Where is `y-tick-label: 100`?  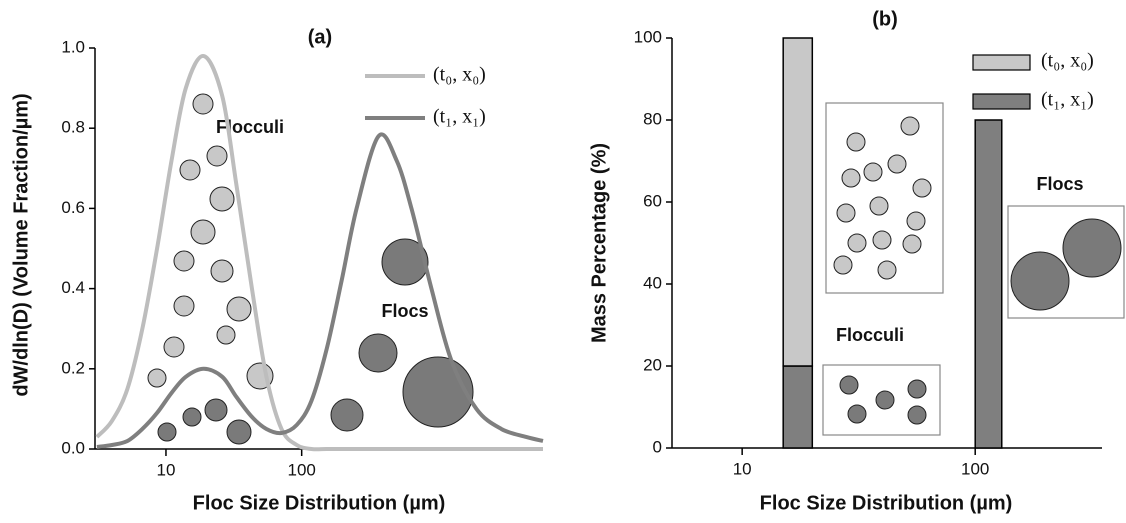
y-tick-label: 100 is located at coordinates (648, 36).